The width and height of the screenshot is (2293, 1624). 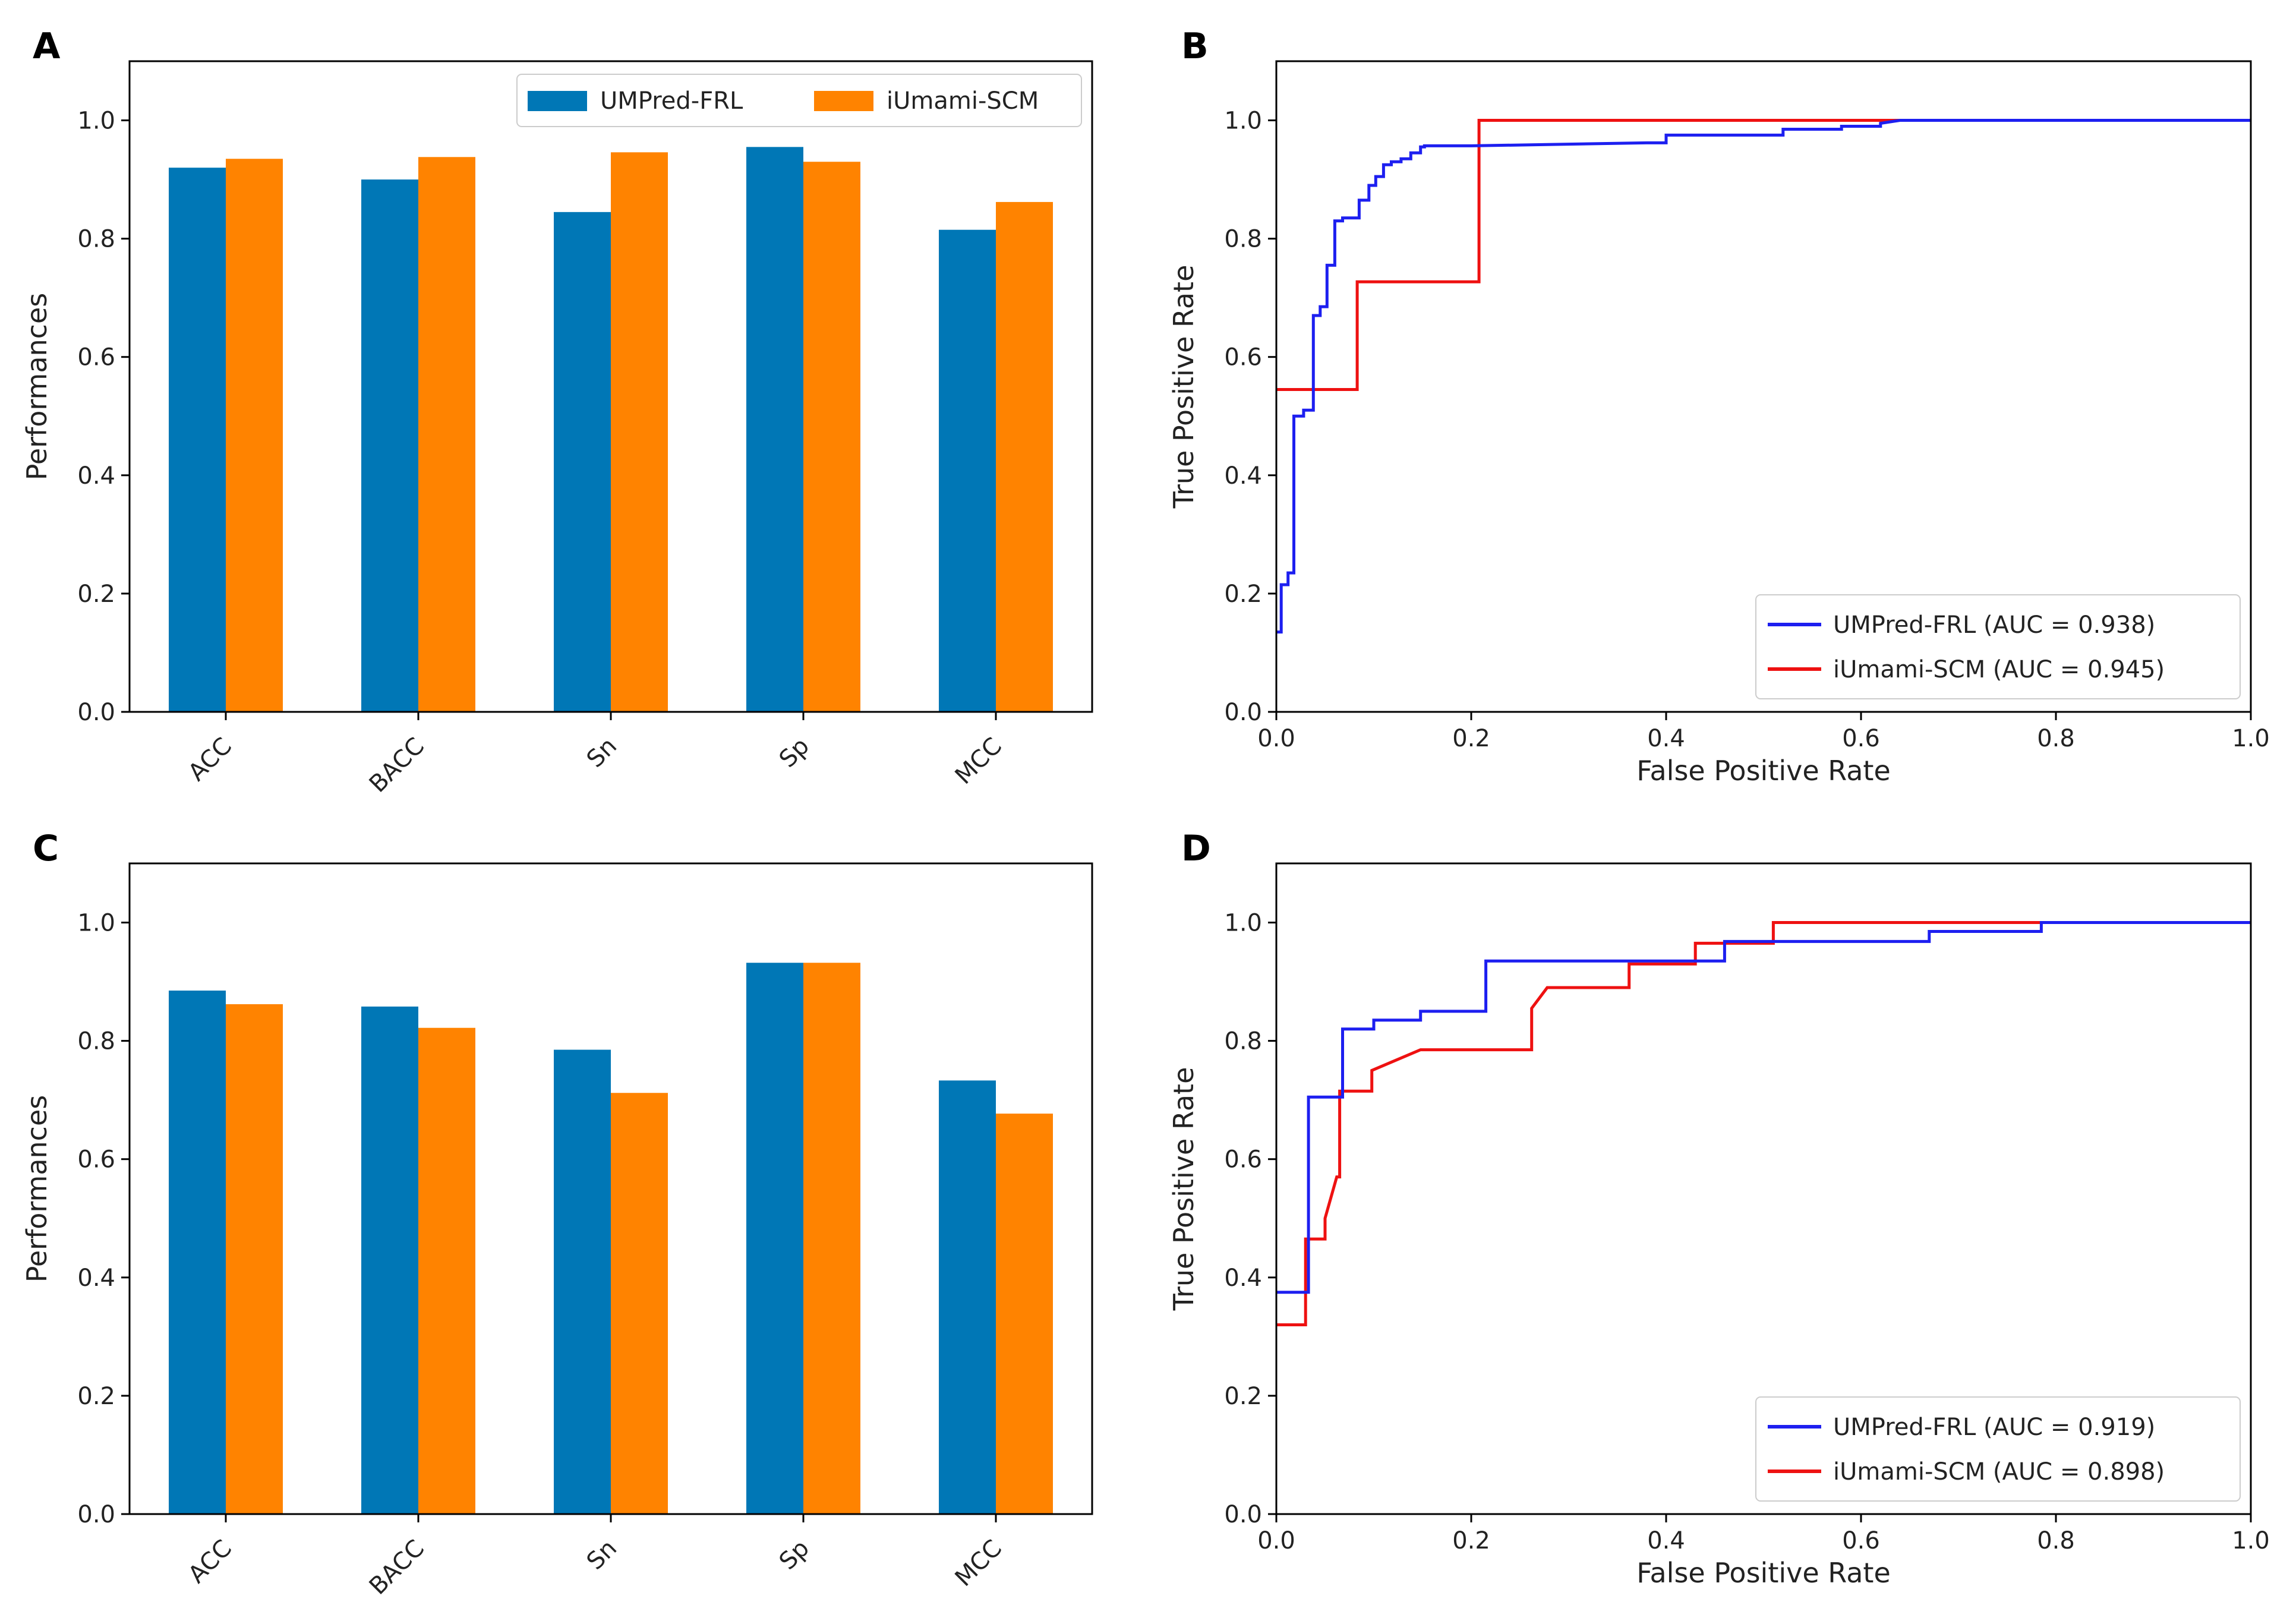 I want to click on panel-letter: A, so click(x=47, y=46).